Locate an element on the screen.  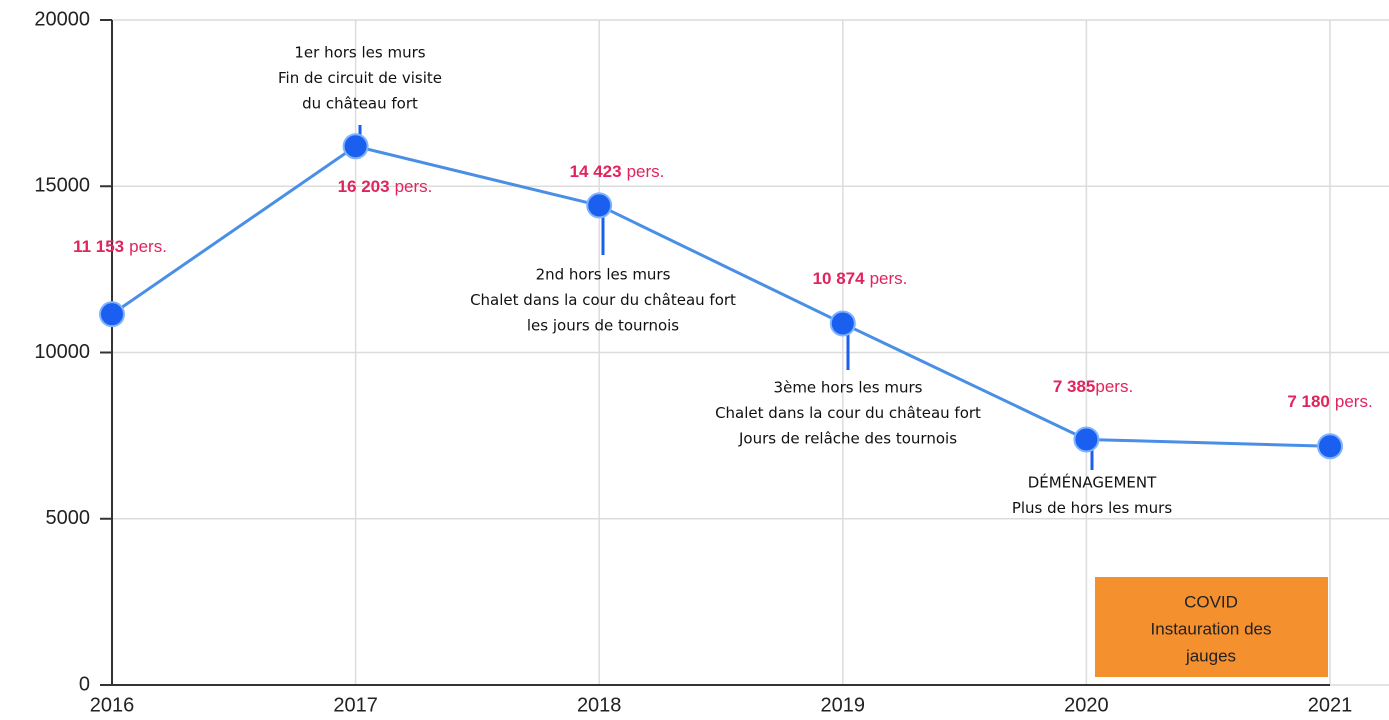
x-tick-label: 2017 is located at coordinates (355, 705).